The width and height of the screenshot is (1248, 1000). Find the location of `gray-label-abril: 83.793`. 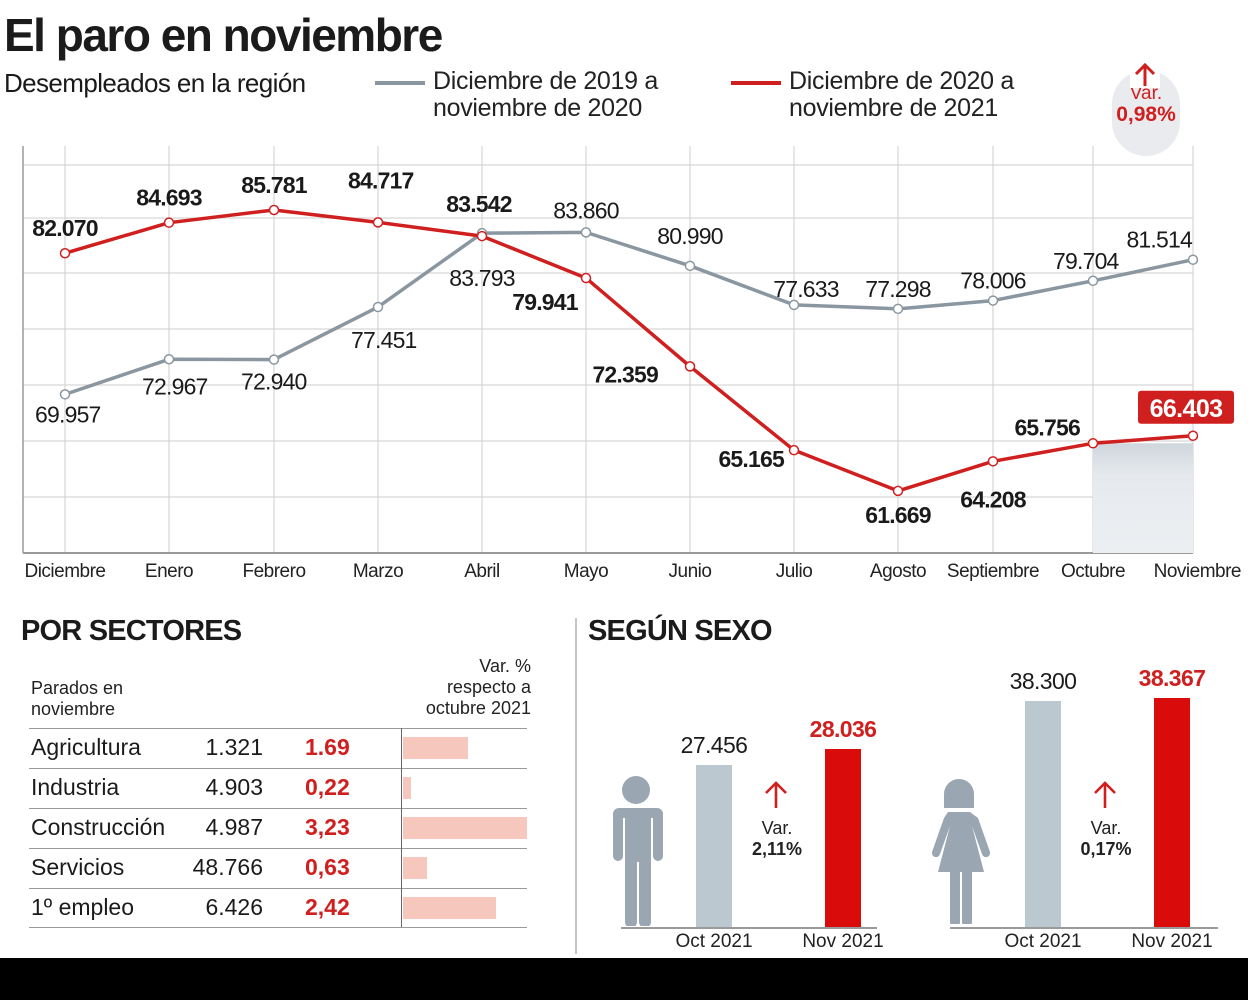

gray-label-abril: 83.793 is located at coordinates (482, 278).